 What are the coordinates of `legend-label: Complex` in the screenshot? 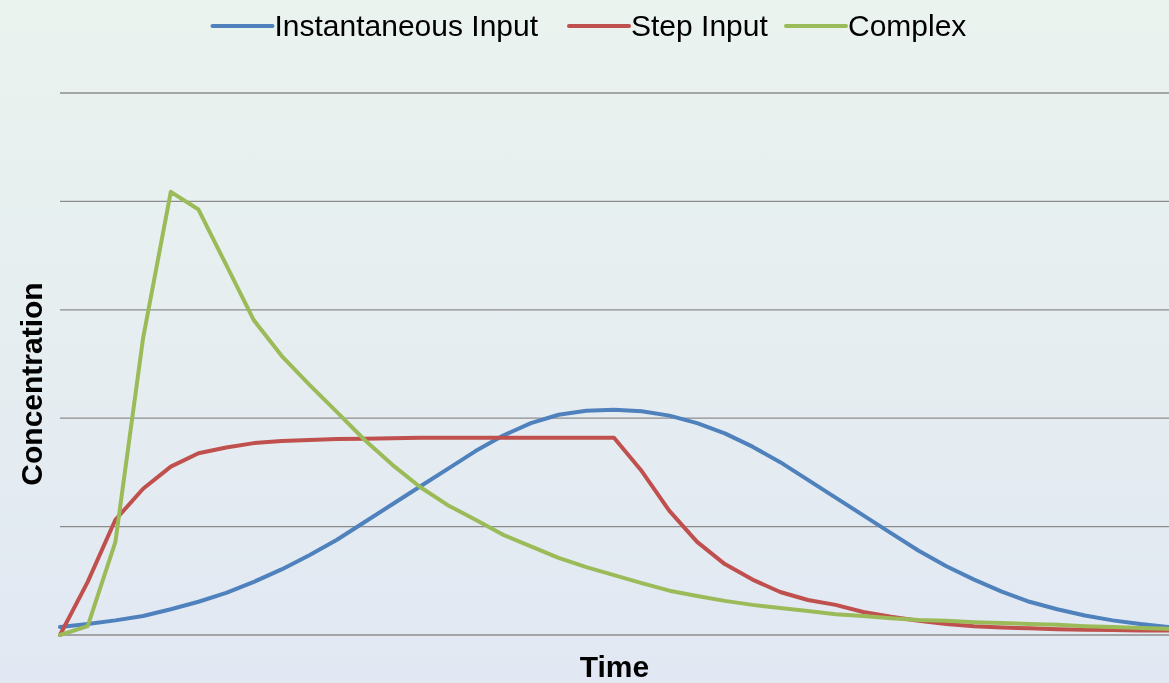 It's located at (907, 25).